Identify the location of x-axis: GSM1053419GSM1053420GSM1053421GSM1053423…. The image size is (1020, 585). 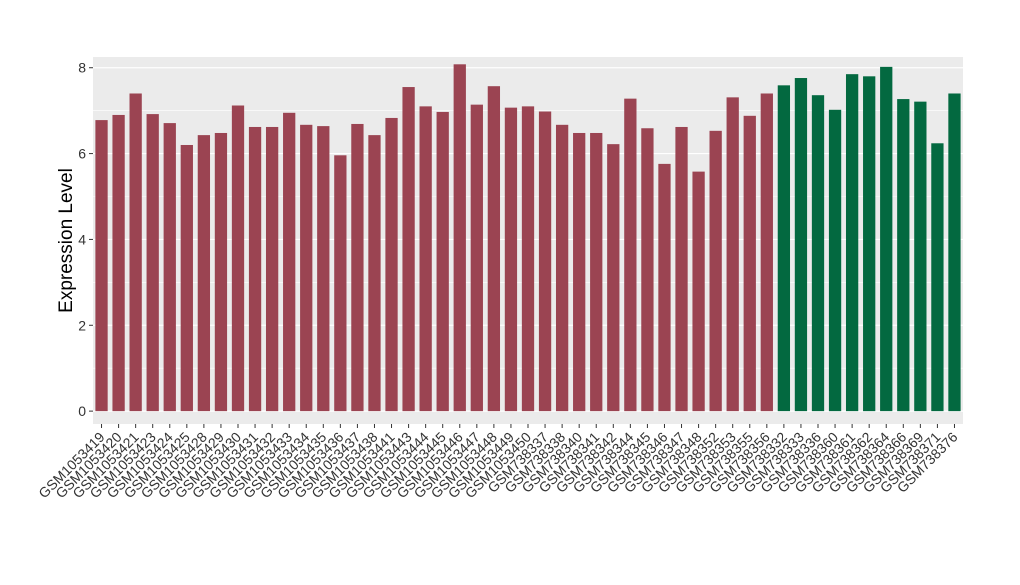
(498, 462).